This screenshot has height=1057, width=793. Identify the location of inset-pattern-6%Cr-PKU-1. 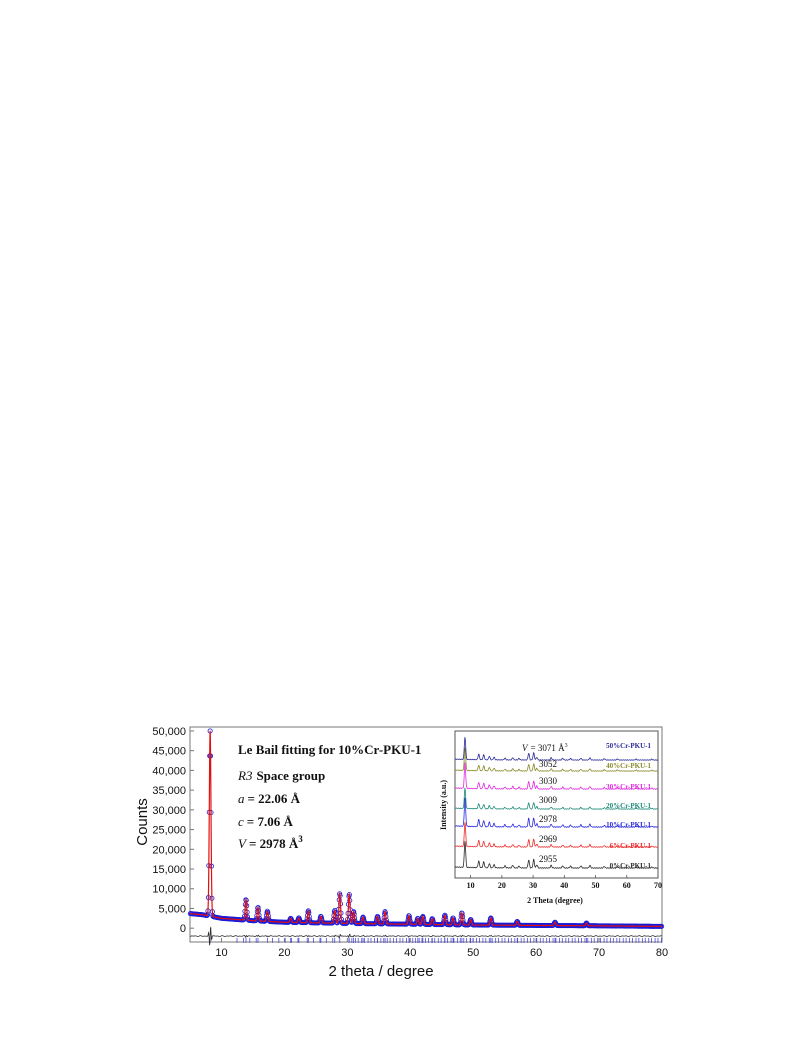
(556, 834).